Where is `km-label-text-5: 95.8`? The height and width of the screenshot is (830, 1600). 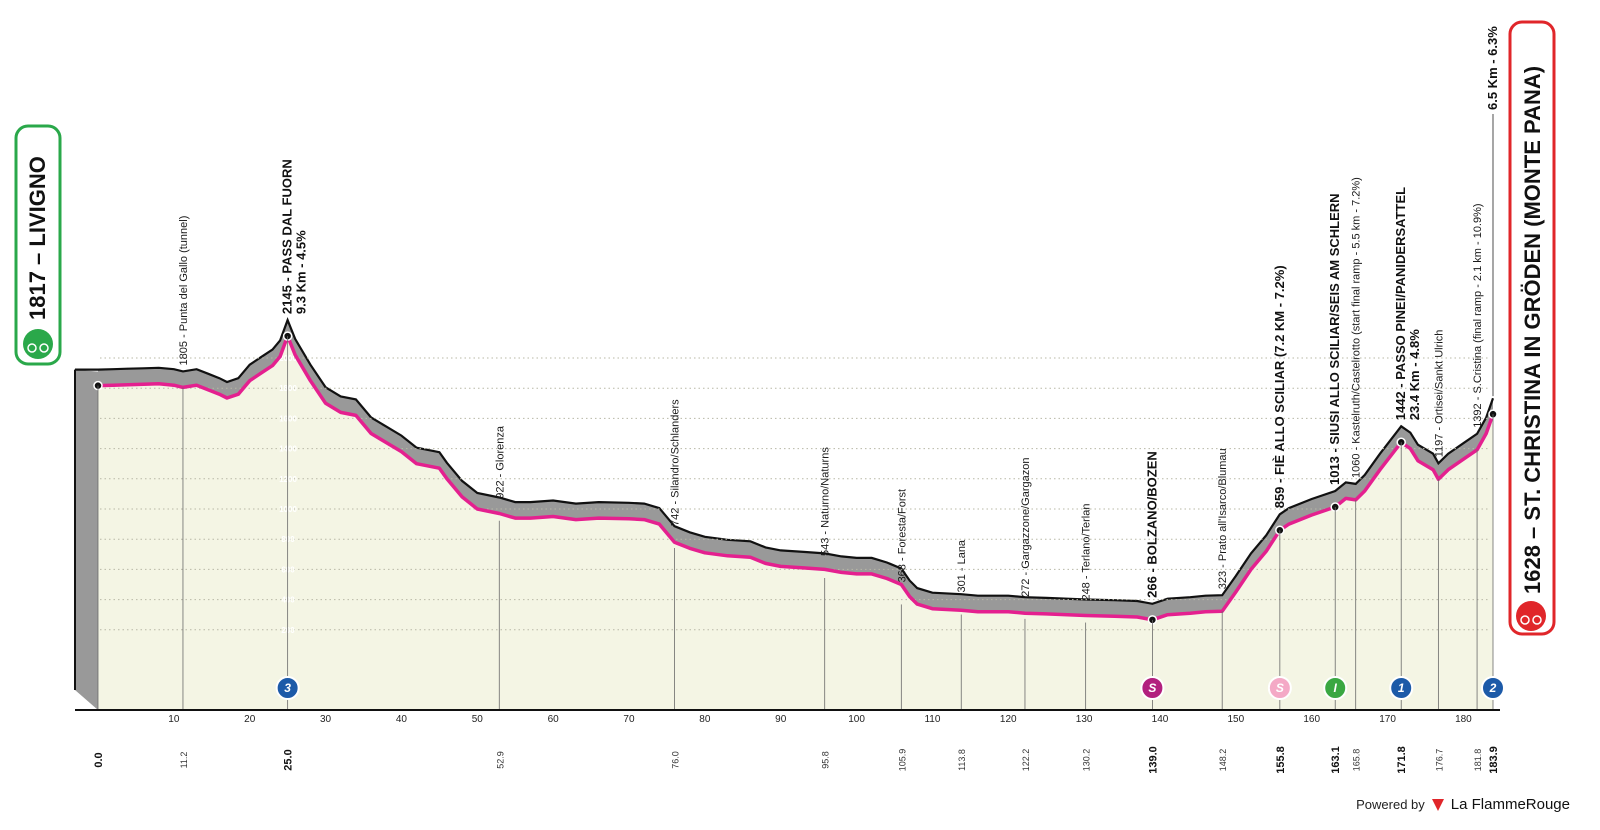 km-label-text-5: 95.8 is located at coordinates (826, 760).